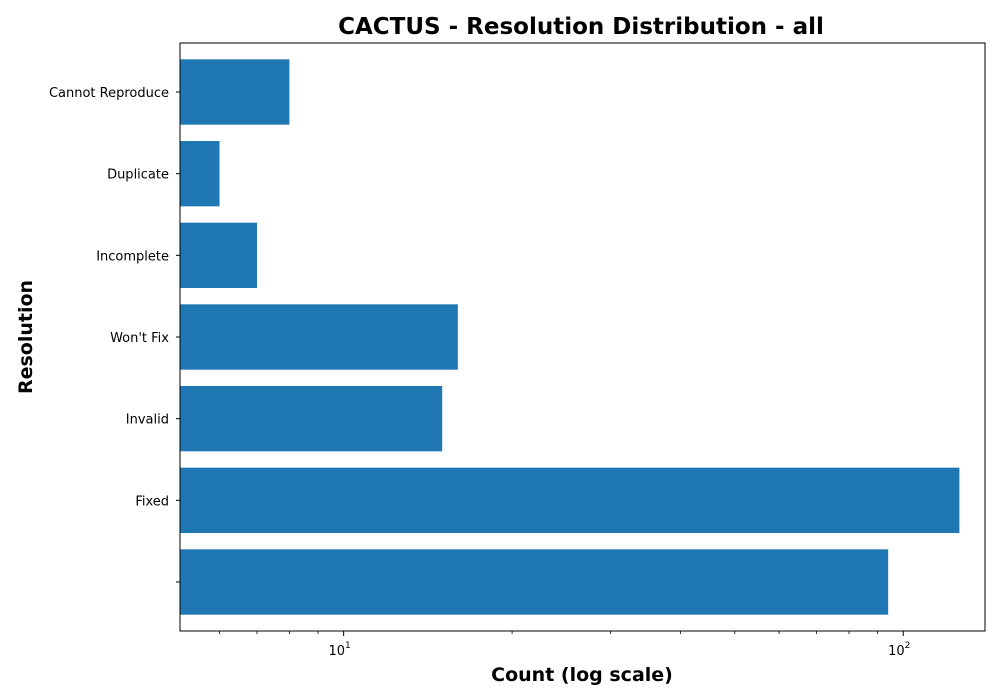 The height and width of the screenshot is (700, 1000). What do you see at coordinates (564, 645) in the screenshot?
I see `x-axis-ticks: 10¹ 10²` at bounding box center [564, 645].